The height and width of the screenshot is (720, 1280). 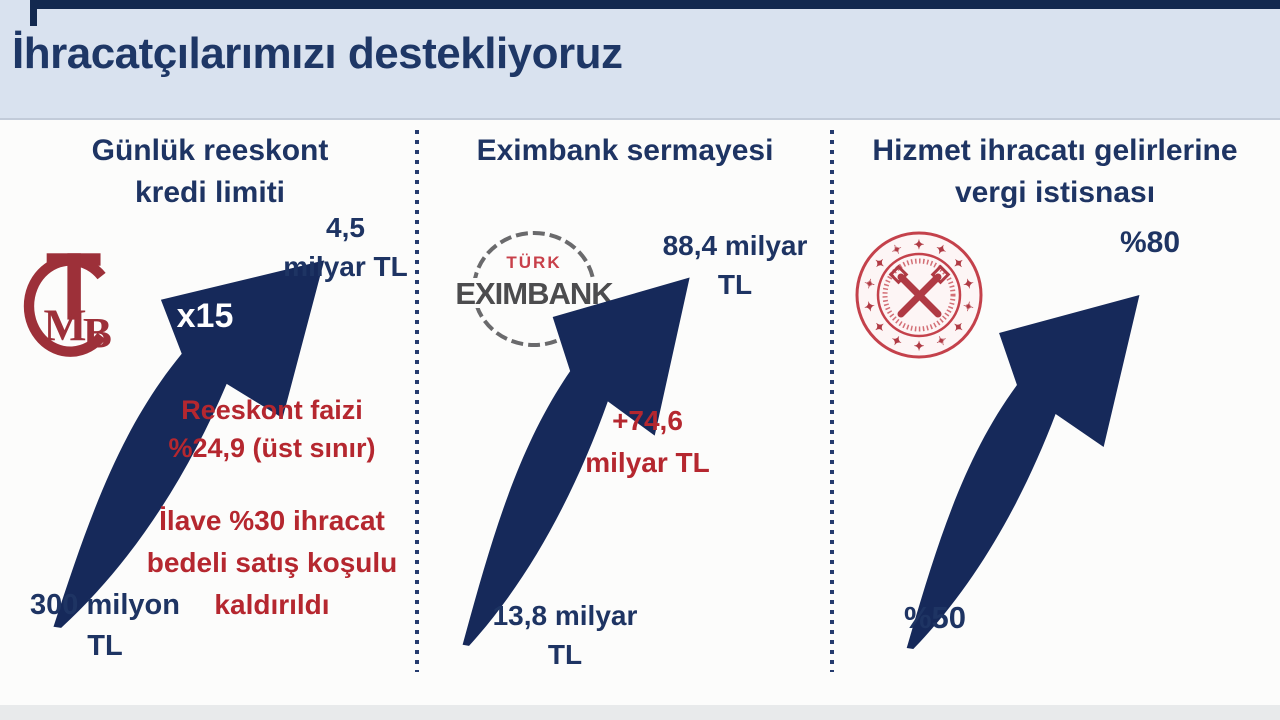 I want to click on eximbank-logo: TÜRK EXIMBANK, so click(x=534, y=289).